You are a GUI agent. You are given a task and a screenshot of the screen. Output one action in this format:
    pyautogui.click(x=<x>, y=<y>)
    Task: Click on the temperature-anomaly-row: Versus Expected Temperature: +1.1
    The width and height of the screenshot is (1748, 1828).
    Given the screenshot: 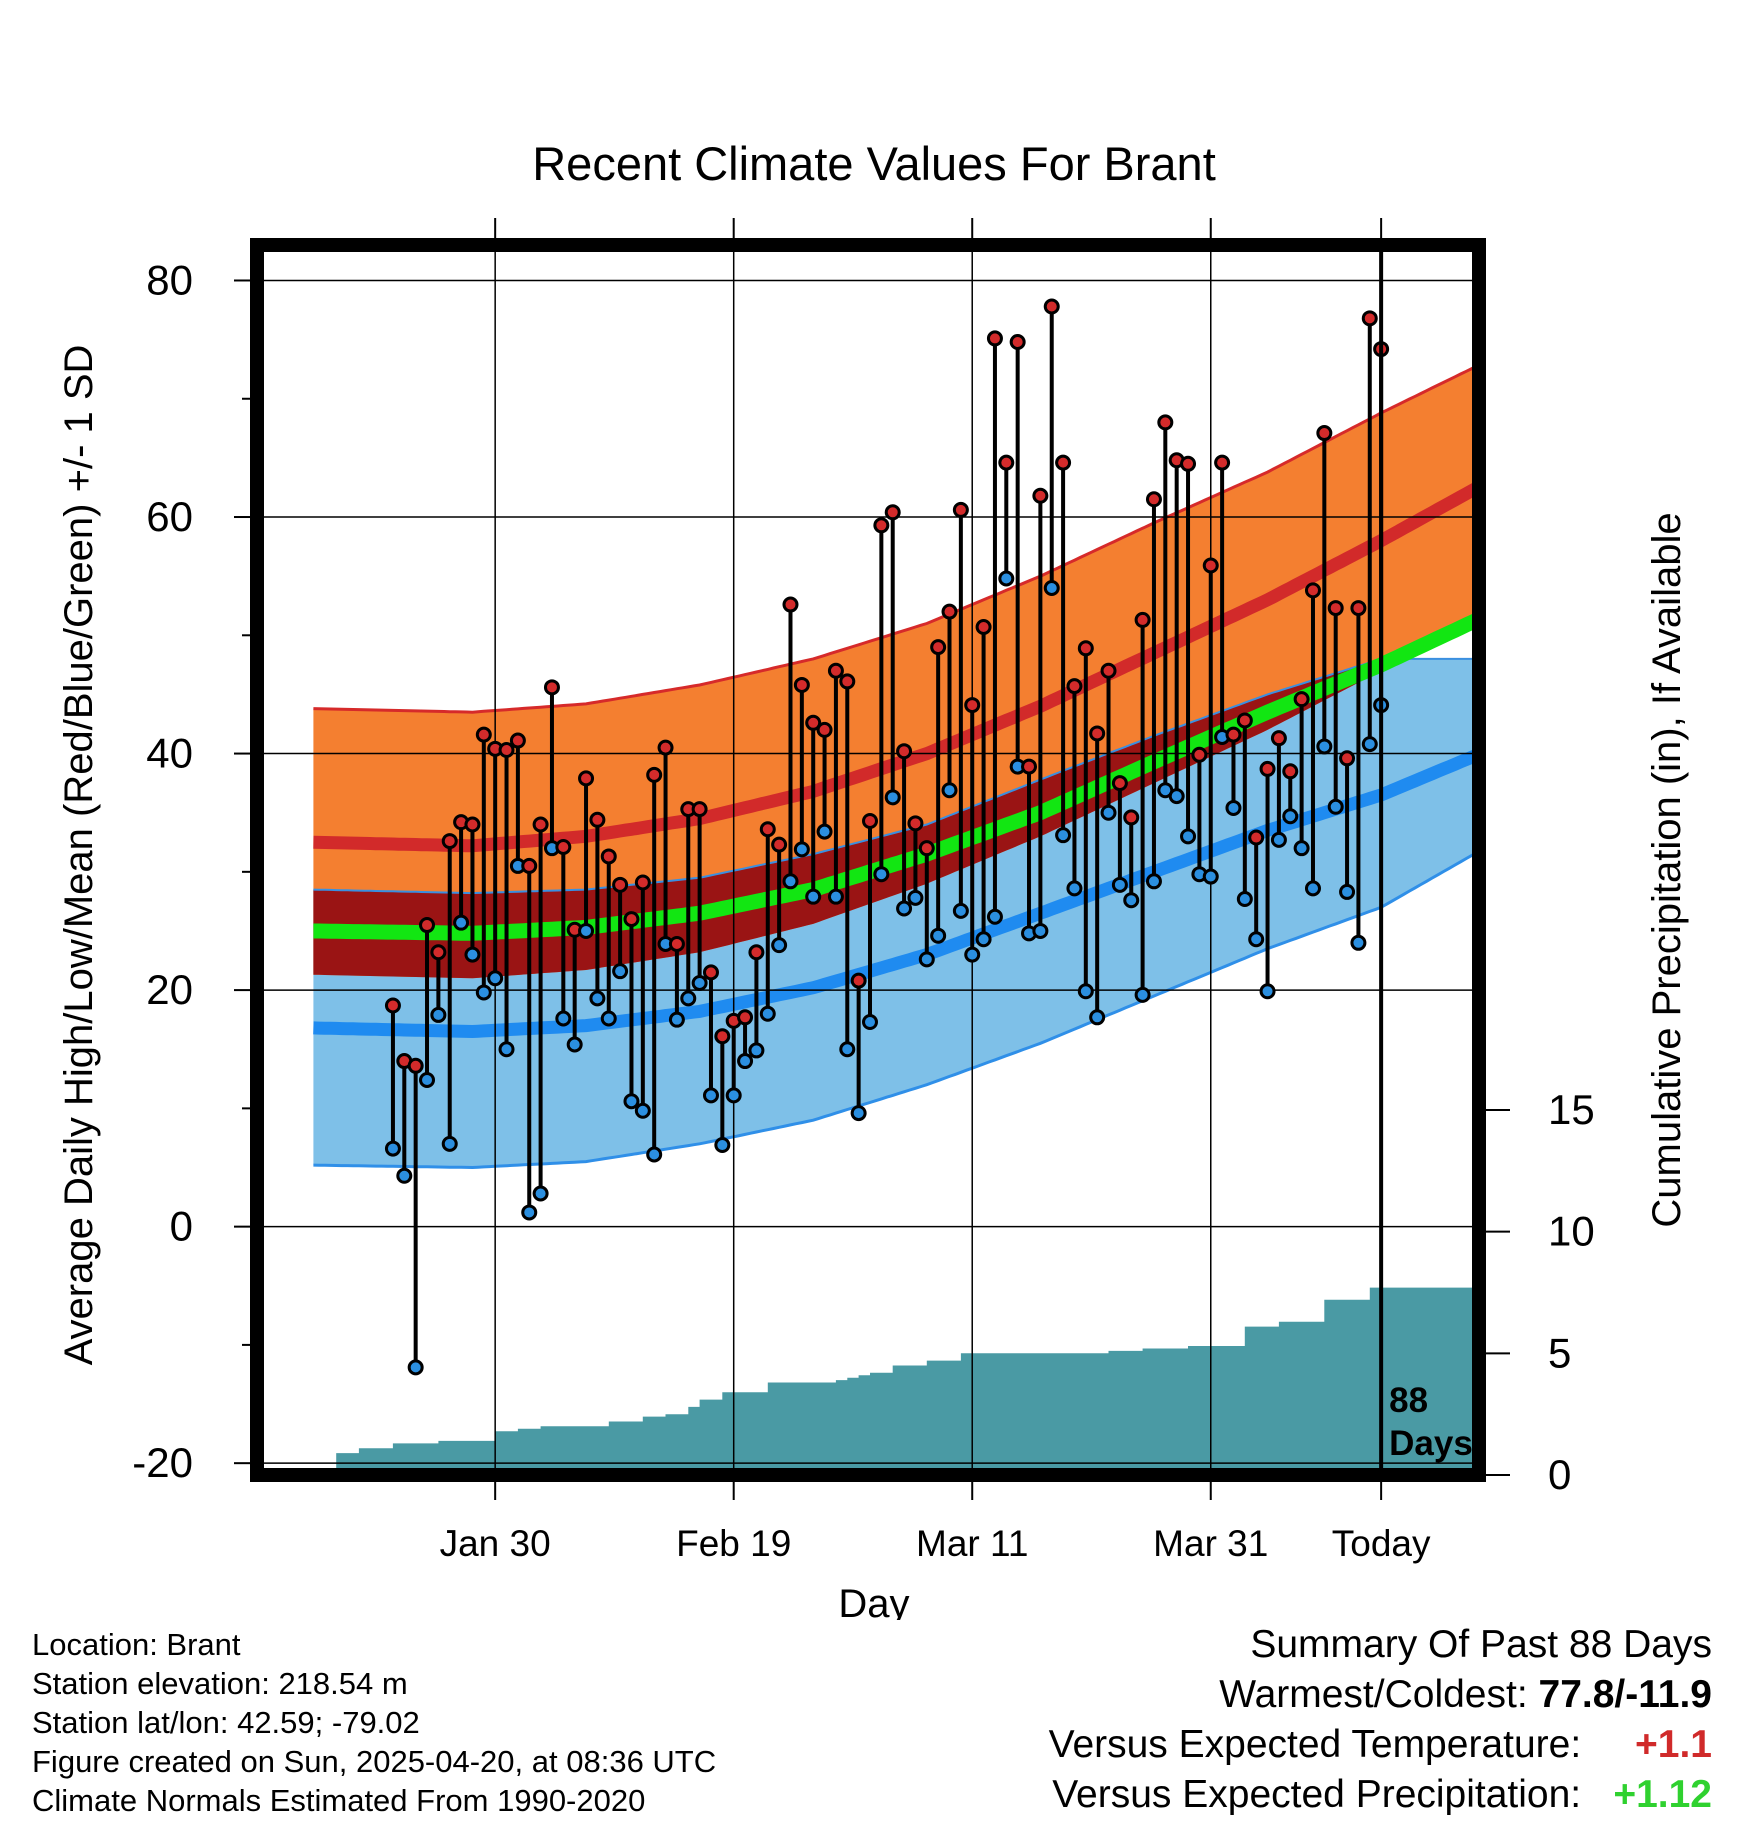 What is the action you would take?
    pyautogui.click(x=1380, y=1745)
    